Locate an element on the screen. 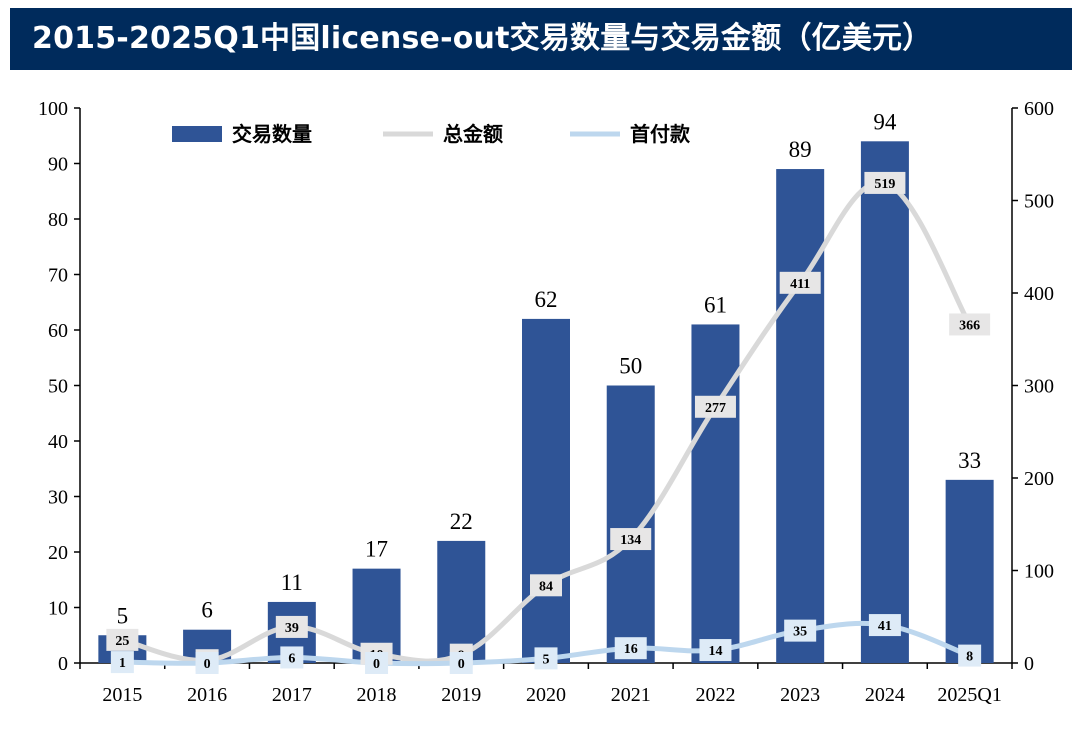 The image size is (1080, 739). total-amount-label: 411 is located at coordinates (800, 284).